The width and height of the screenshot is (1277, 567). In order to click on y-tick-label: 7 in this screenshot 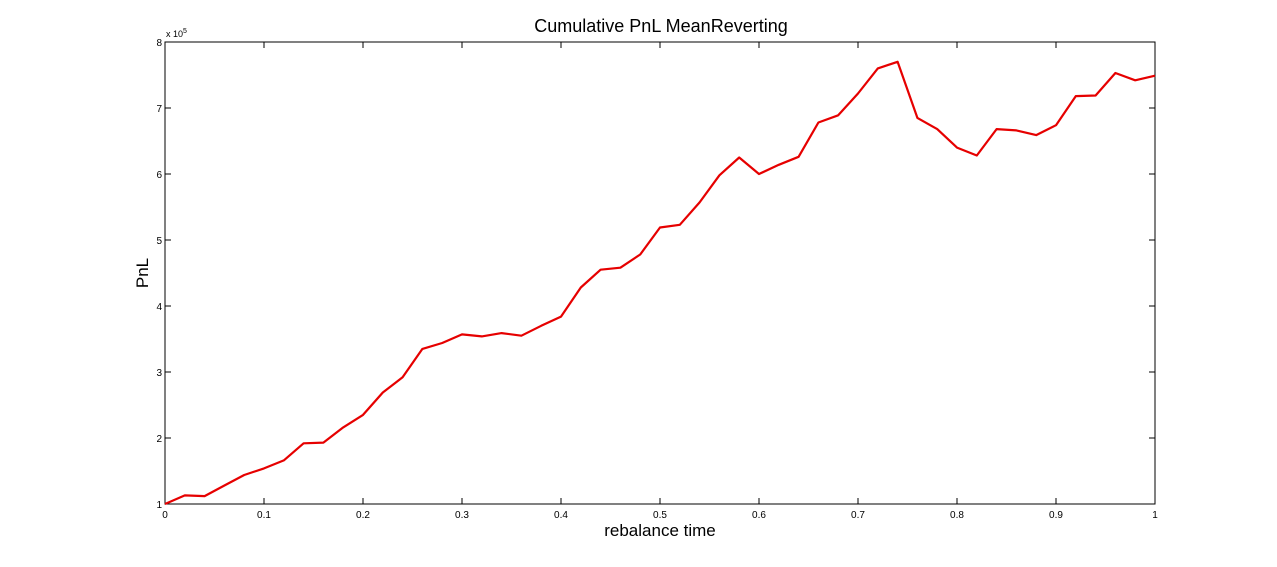, I will do `click(159, 109)`.